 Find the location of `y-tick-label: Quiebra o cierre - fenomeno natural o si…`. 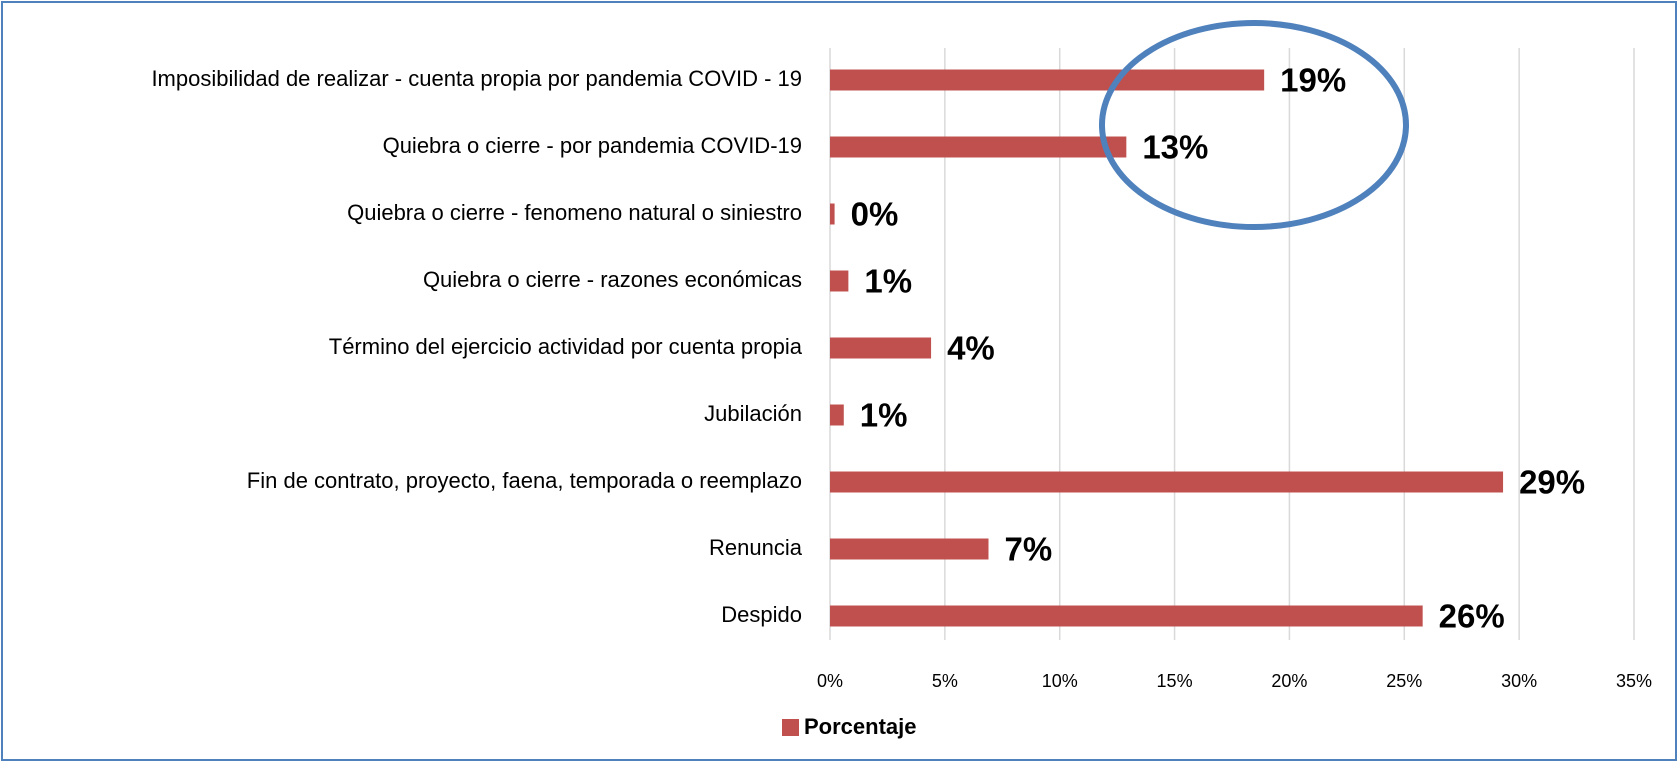

y-tick-label: Quiebra o cierre - fenomeno natural o si… is located at coordinates (574, 212).